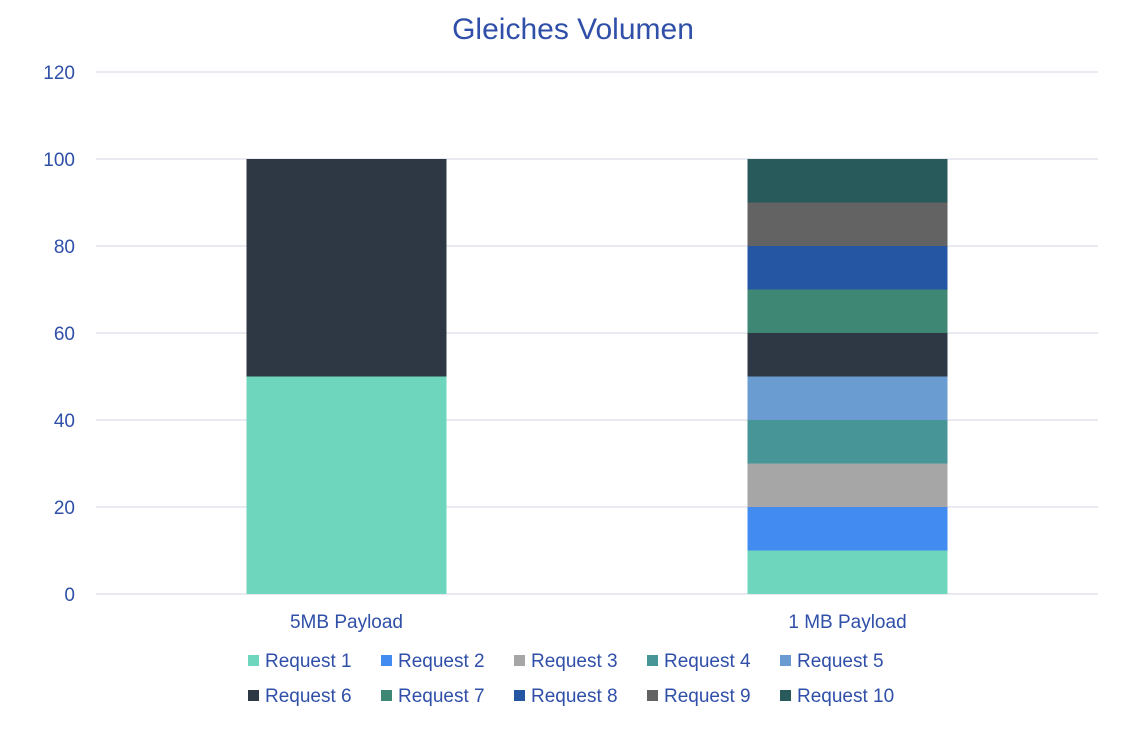  Describe the element at coordinates (59, 160) in the screenshot. I see `y-tick-label: 100` at that location.